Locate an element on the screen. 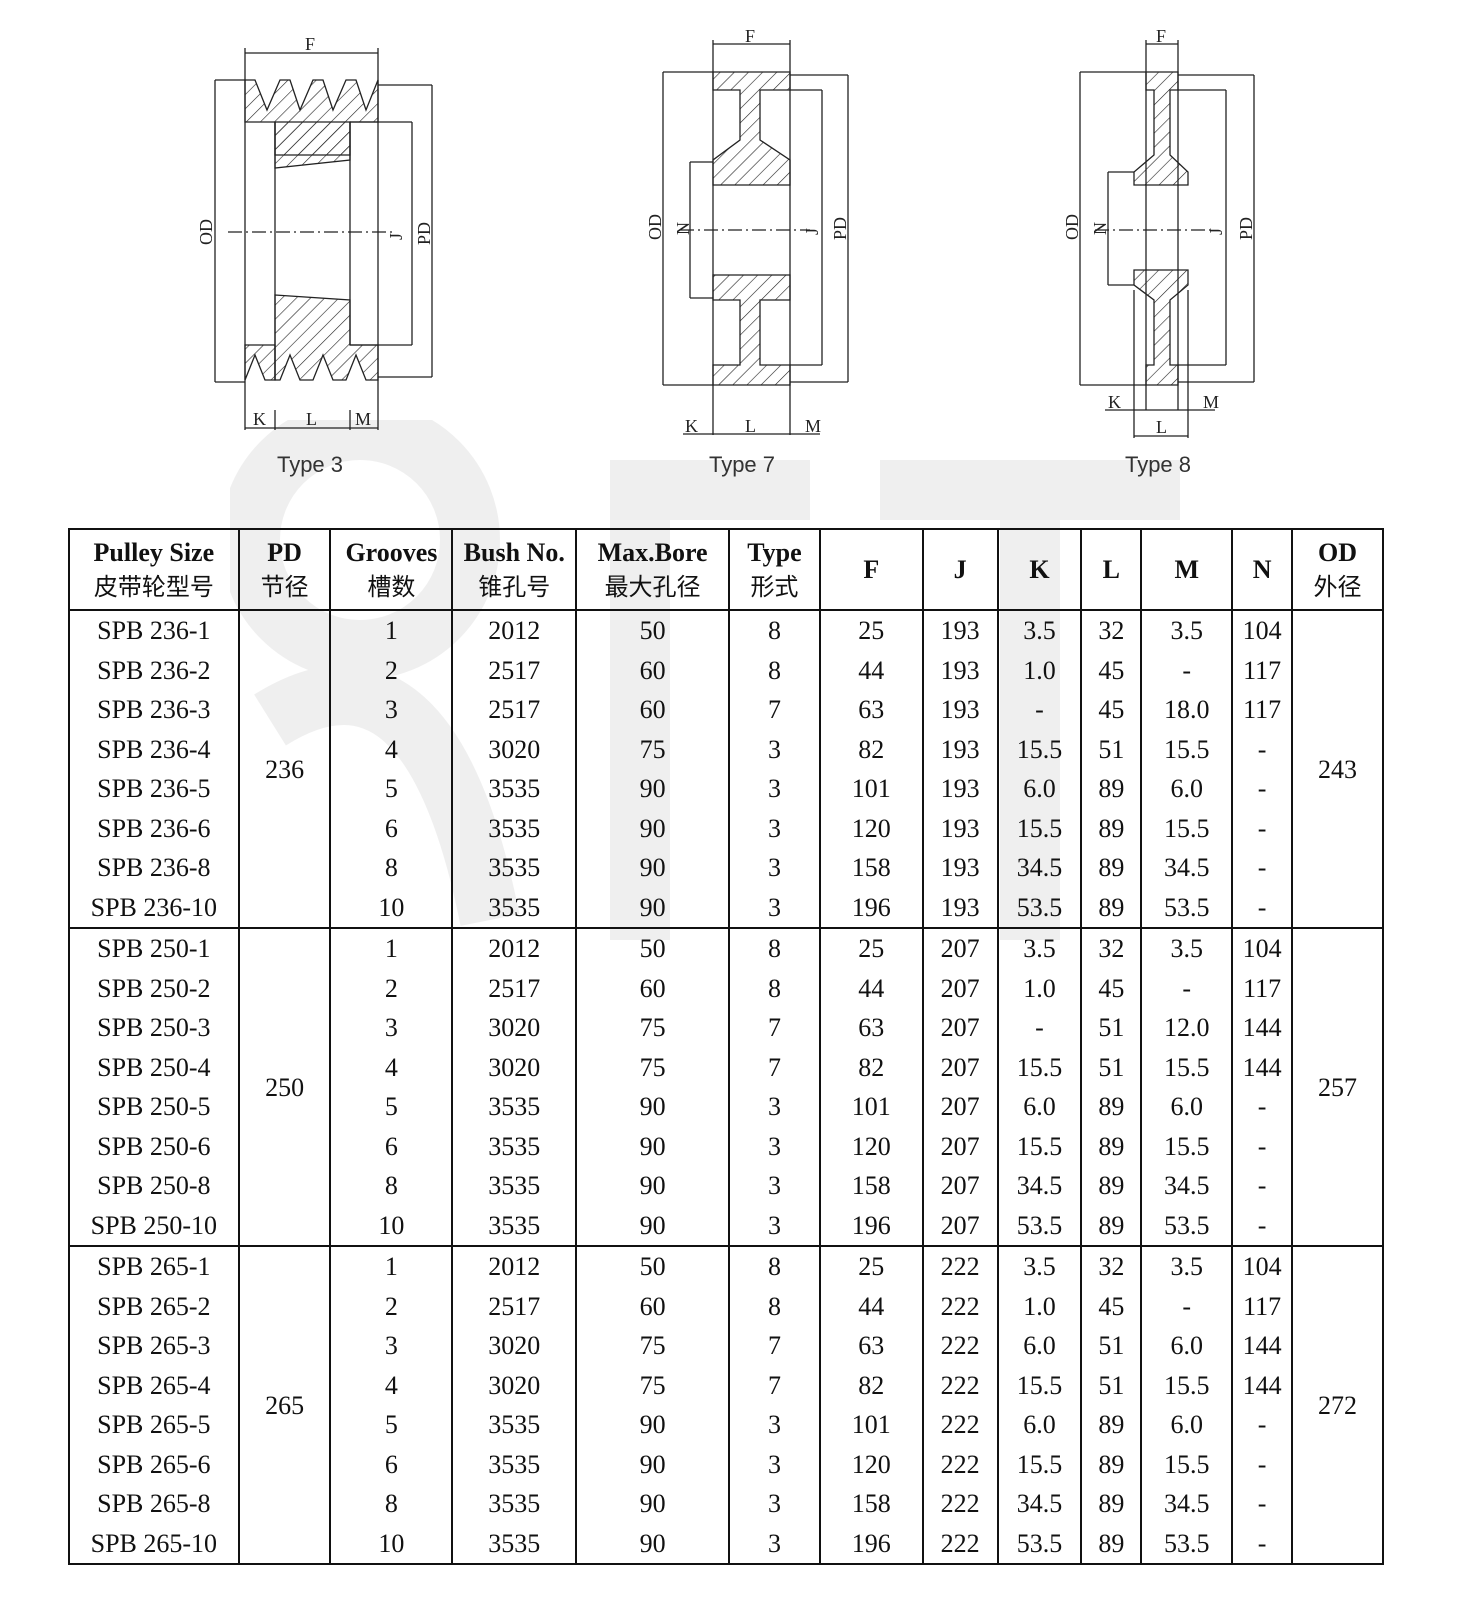 Image resolution: width=1481 pixels, height=1599 pixels. type-cell: 7 is located at coordinates (774, 1067).